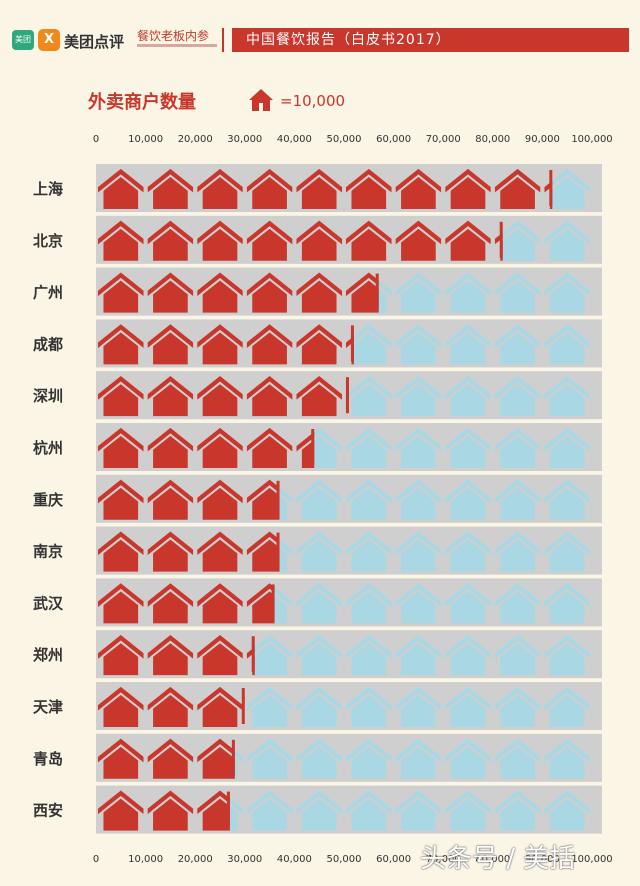 This screenshot has height=886, width=640. Describe the element at coordinates (294, 139) in the screenshot. I see `x-tick-top-4: 40,000` at that location.